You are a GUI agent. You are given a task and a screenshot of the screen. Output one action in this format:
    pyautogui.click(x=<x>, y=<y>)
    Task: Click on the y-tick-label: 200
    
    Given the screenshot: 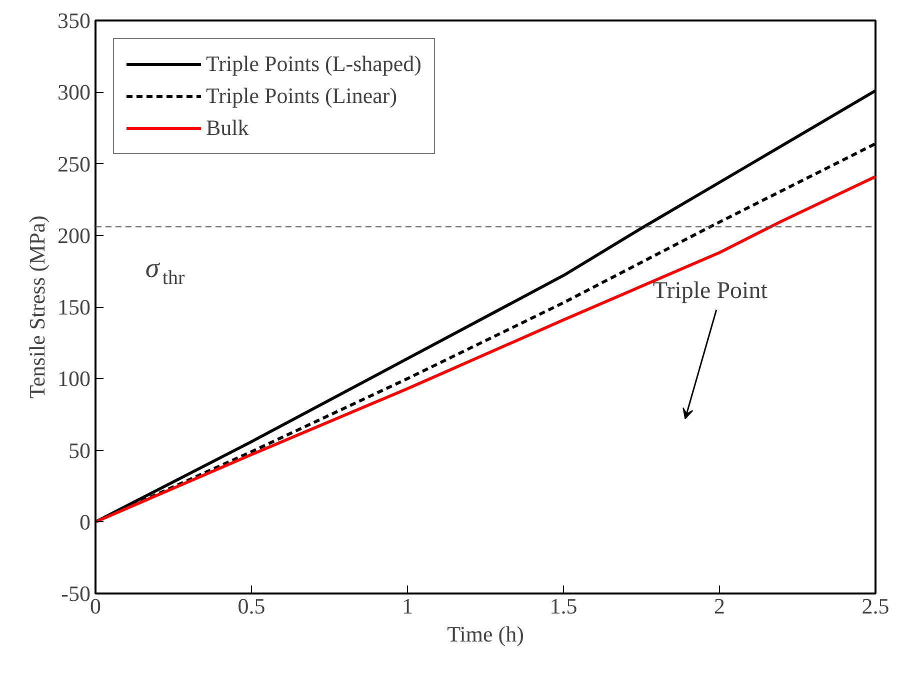 What is the action you would take?
    pyautogui.click(x=74, y=235)
    